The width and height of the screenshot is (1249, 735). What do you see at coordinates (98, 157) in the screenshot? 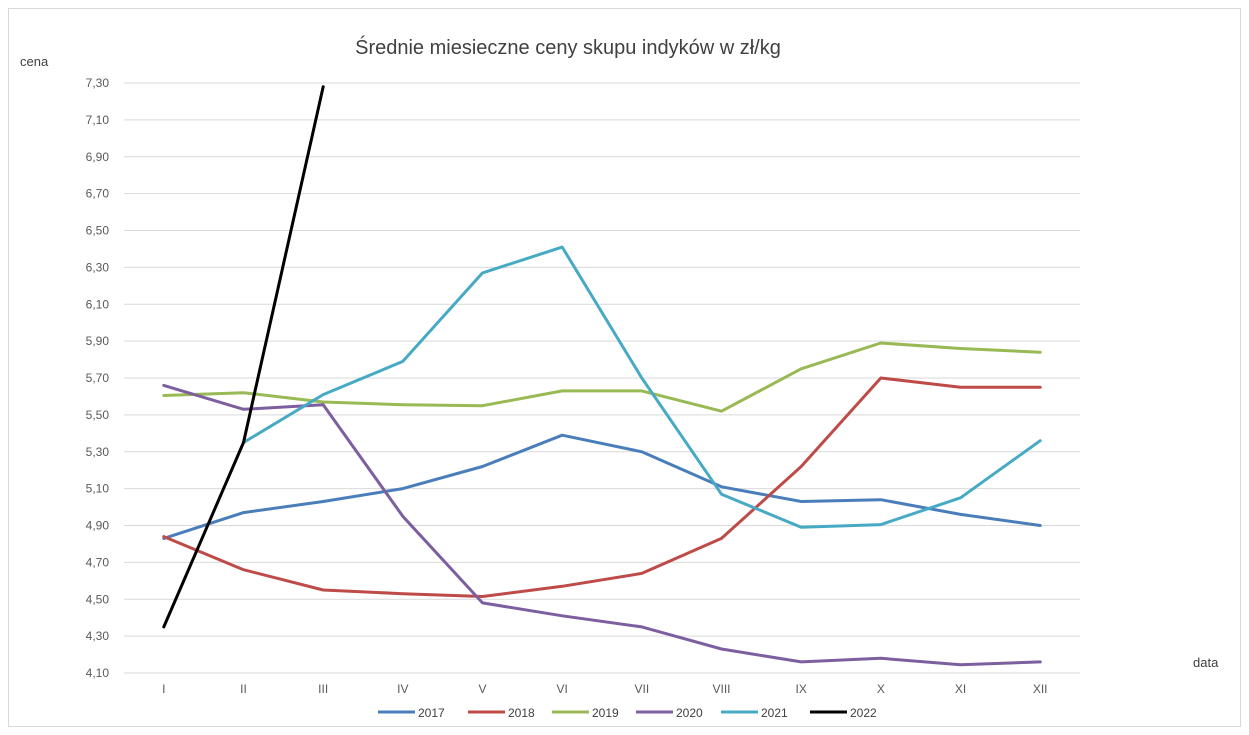
I see `y-tick-label: 6,90` at bounding box center [98, 157].